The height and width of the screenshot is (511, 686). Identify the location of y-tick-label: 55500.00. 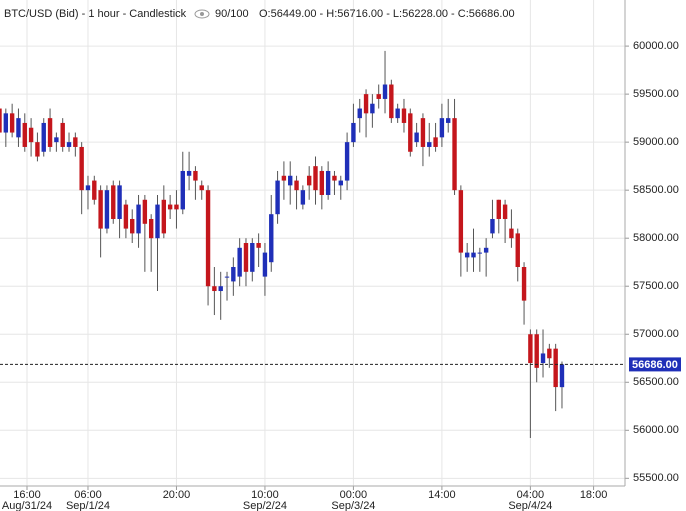
(656, 478).